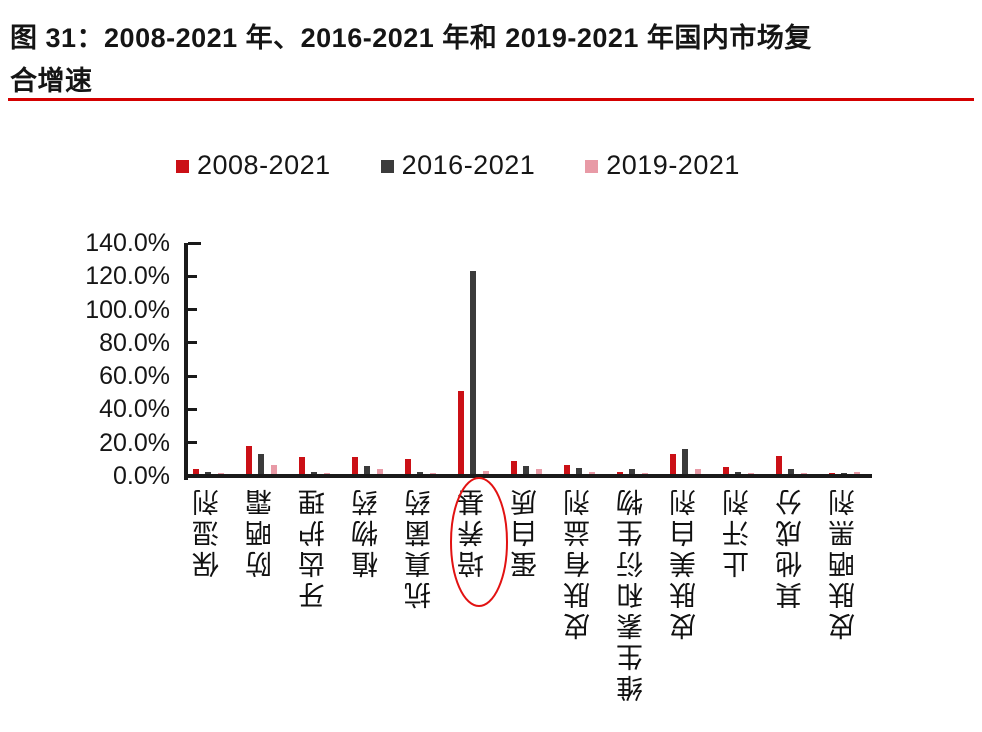  Describe the element at coordinates (367, 531) in the screenshot. I see `x-axis-category-label: 植物药` at that location.